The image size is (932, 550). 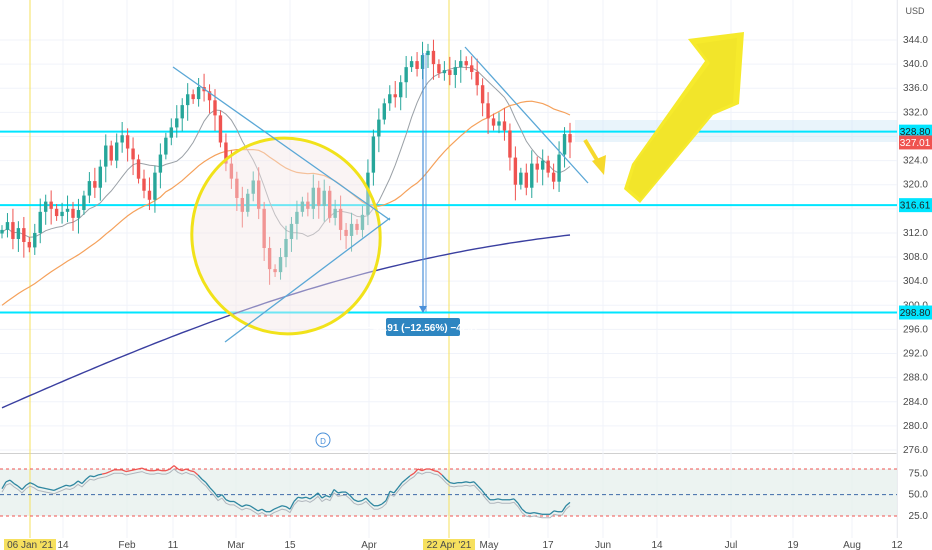 I want to click on dividend-marker: D, so click(x=323, y=440).